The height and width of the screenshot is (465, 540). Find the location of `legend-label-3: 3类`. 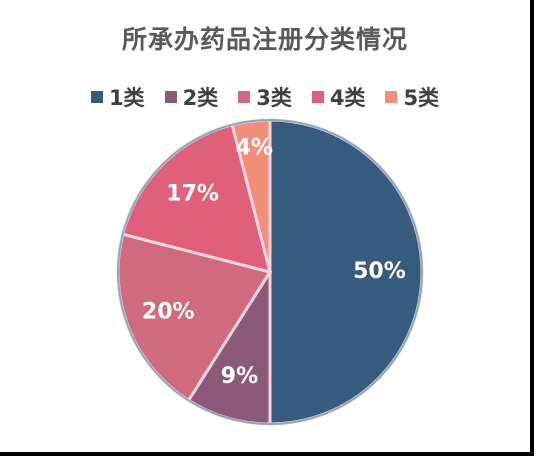

legend-label-3: 3类 is located at coordinates (274, 98).